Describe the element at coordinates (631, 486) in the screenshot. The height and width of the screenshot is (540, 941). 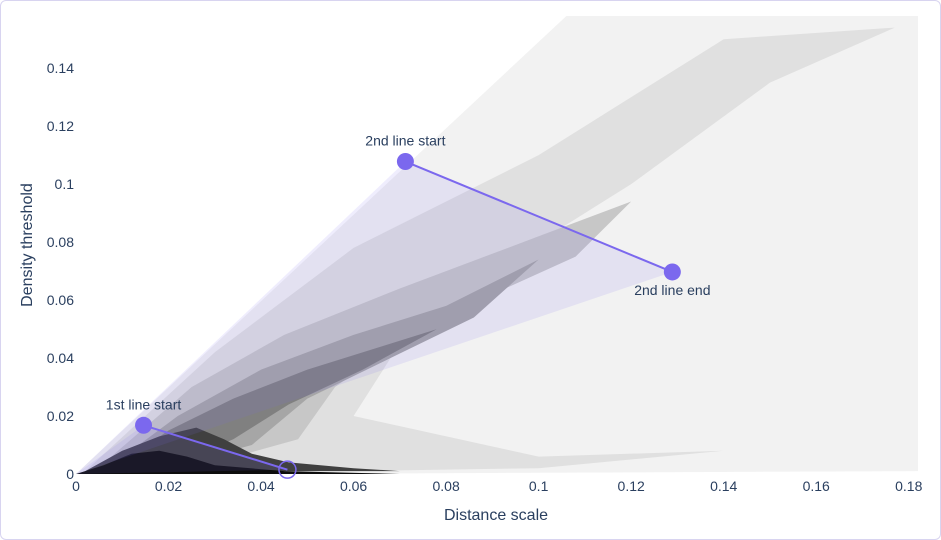
I see `x-tick-label: 0.12` at that location.